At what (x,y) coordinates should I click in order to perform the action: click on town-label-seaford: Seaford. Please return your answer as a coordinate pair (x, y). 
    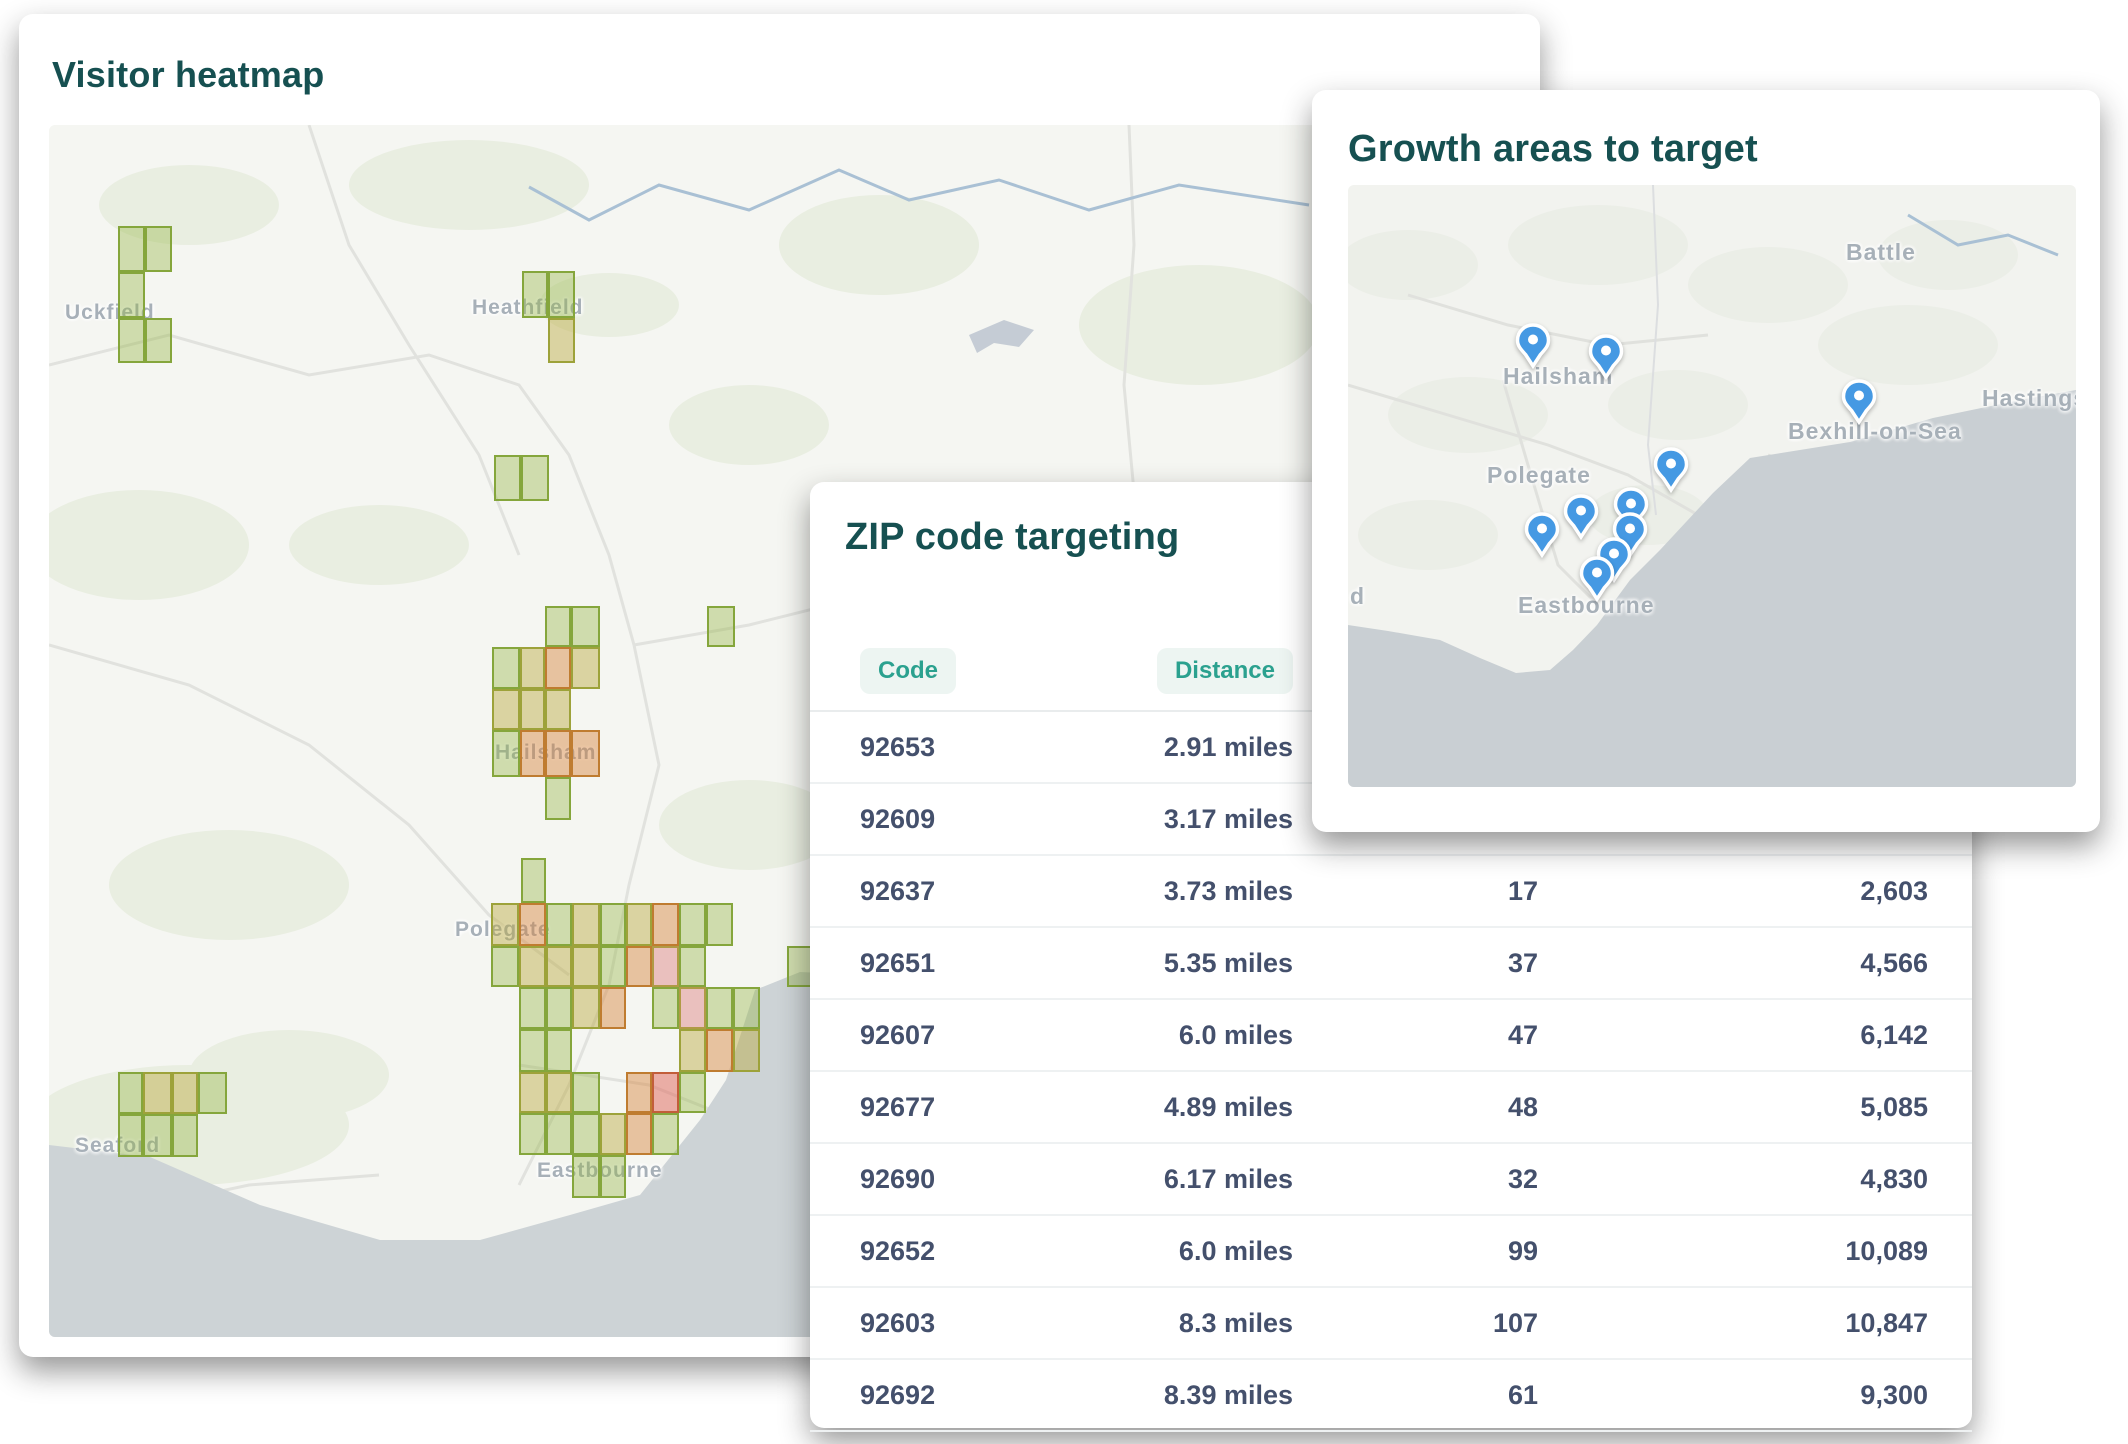
    Looking at the image, I should click on (118, 1145).